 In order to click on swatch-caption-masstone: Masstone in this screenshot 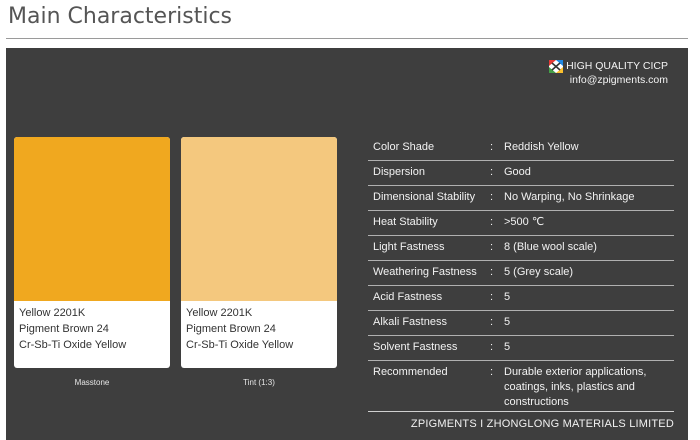, I will do `click(92, 382)`.